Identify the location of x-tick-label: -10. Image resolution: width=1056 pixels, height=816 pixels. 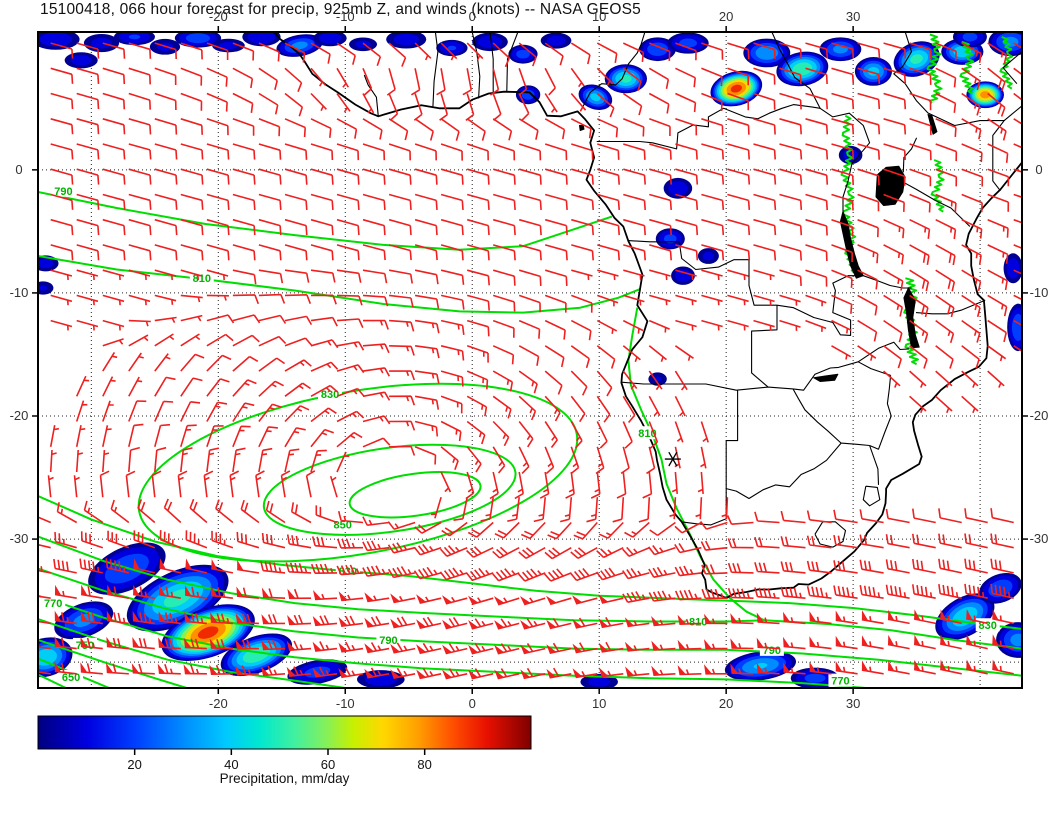
(345, 703).